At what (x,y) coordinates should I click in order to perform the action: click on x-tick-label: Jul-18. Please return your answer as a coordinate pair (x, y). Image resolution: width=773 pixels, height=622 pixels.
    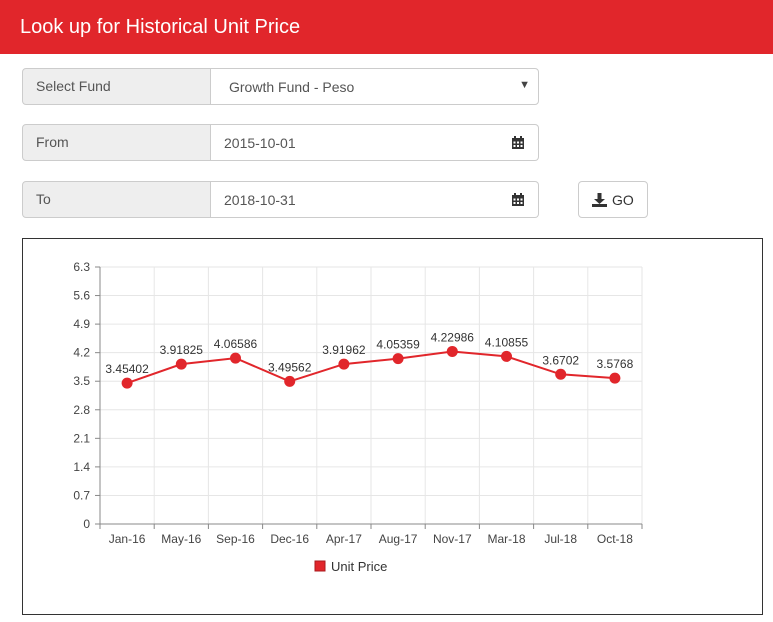
    Looking at the image, I should click on (560, 539).